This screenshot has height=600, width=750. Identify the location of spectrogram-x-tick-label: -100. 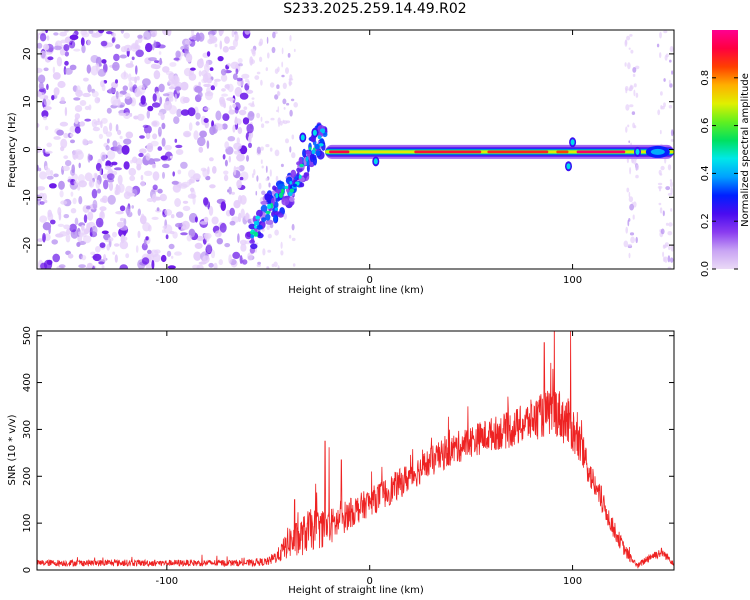
(166, 280).